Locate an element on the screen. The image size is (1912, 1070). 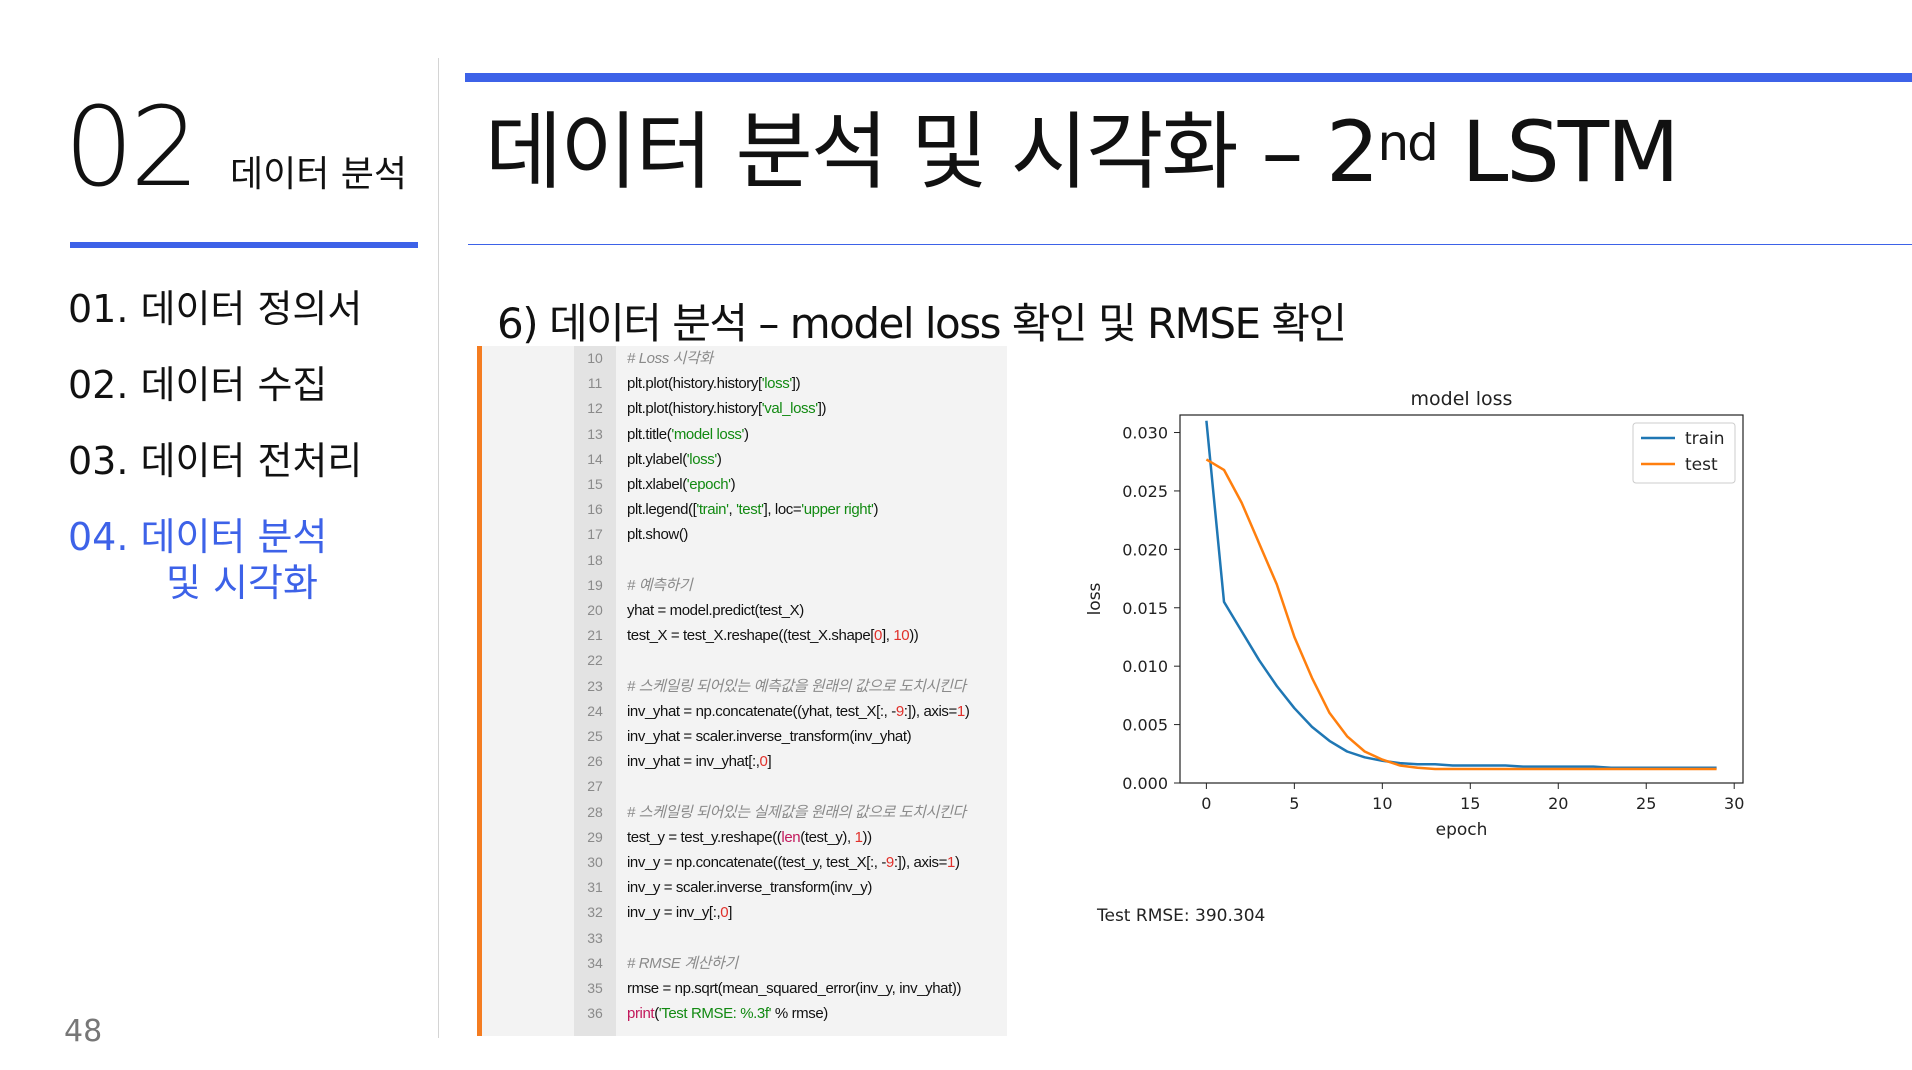
line-number: 11 is located at coordinates (595, 383).